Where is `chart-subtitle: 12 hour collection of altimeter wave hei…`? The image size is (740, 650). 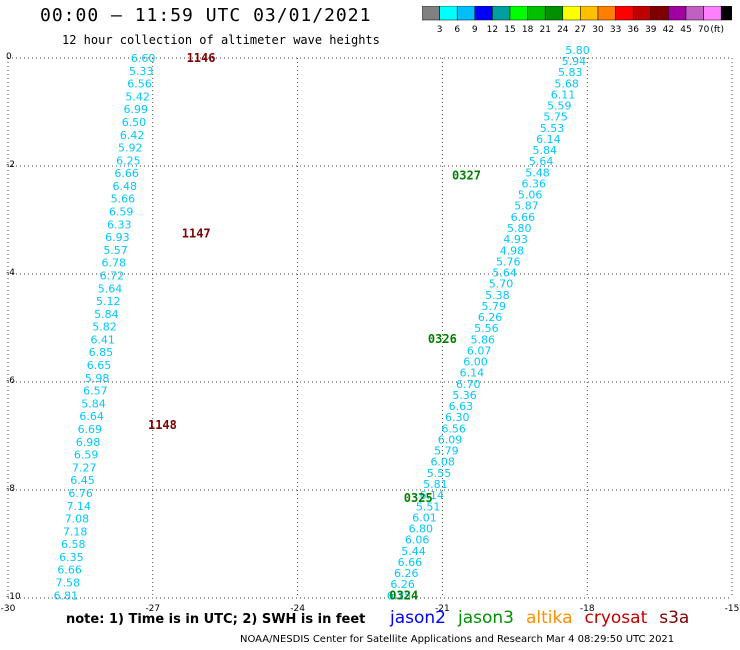
chart-subtitle: 12 hour collection of altimeter wave hei… is located at coordinates (221, 40).